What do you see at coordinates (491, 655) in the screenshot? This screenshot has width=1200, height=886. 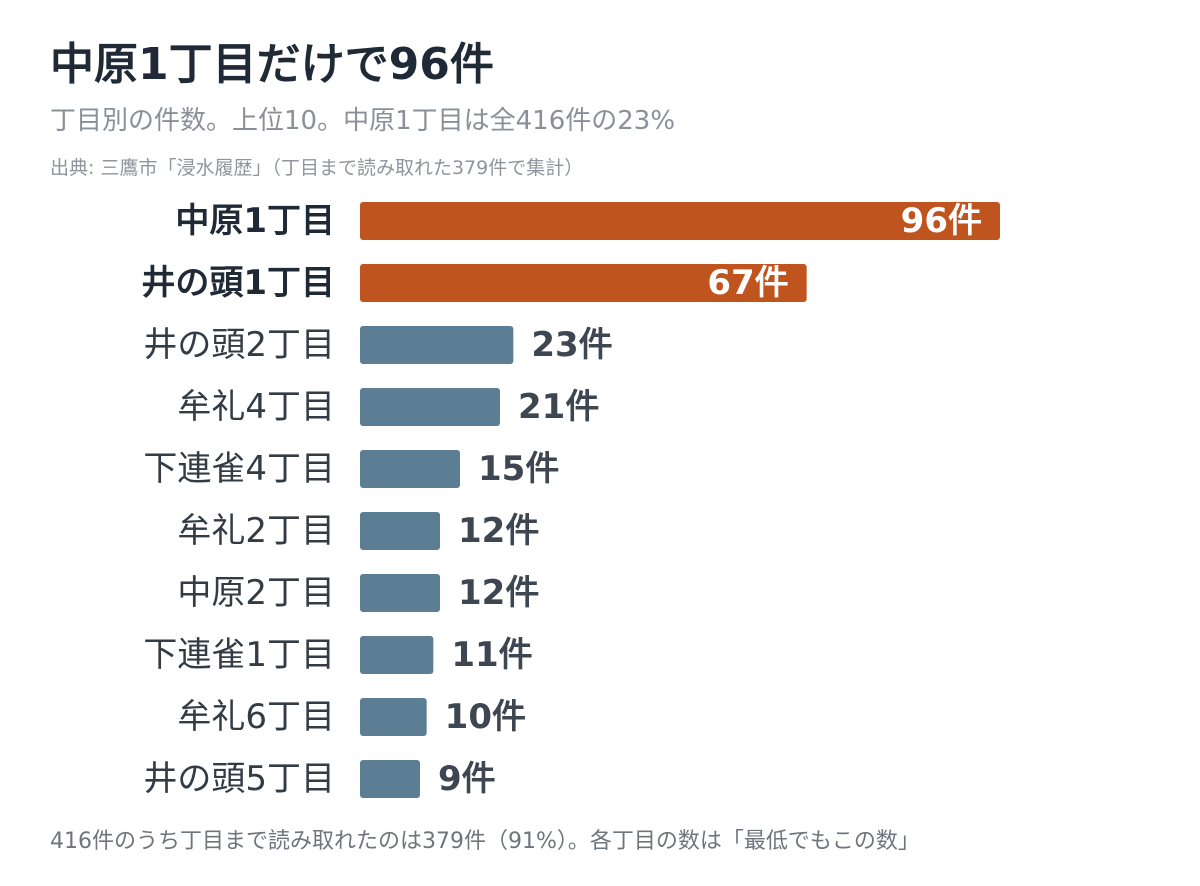 I see `value-label: 11件` at bounding box center [491, 655].